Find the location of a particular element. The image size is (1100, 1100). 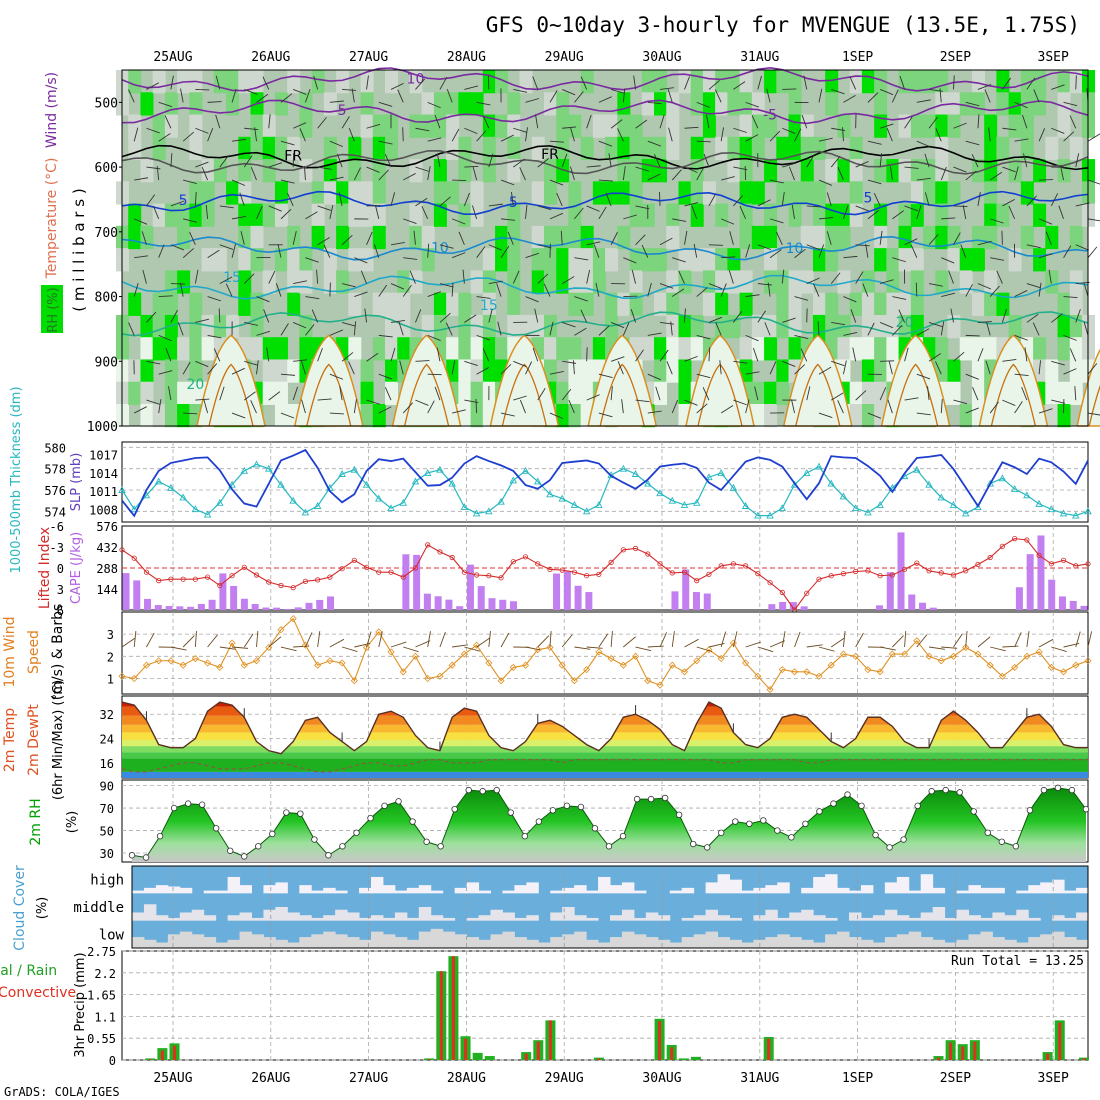

date-label-top: 2SEP is located at coordinates (955, 57).